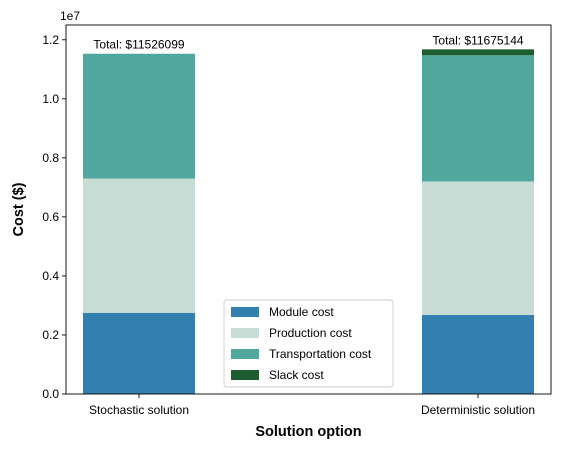 Image resolution: width=566 pixels, height=449 pixels. What do you see at coordinates (50, 99) in the screenshot?
I see `y-tick-label-5: 1.0` at bounding box center [50, 99].